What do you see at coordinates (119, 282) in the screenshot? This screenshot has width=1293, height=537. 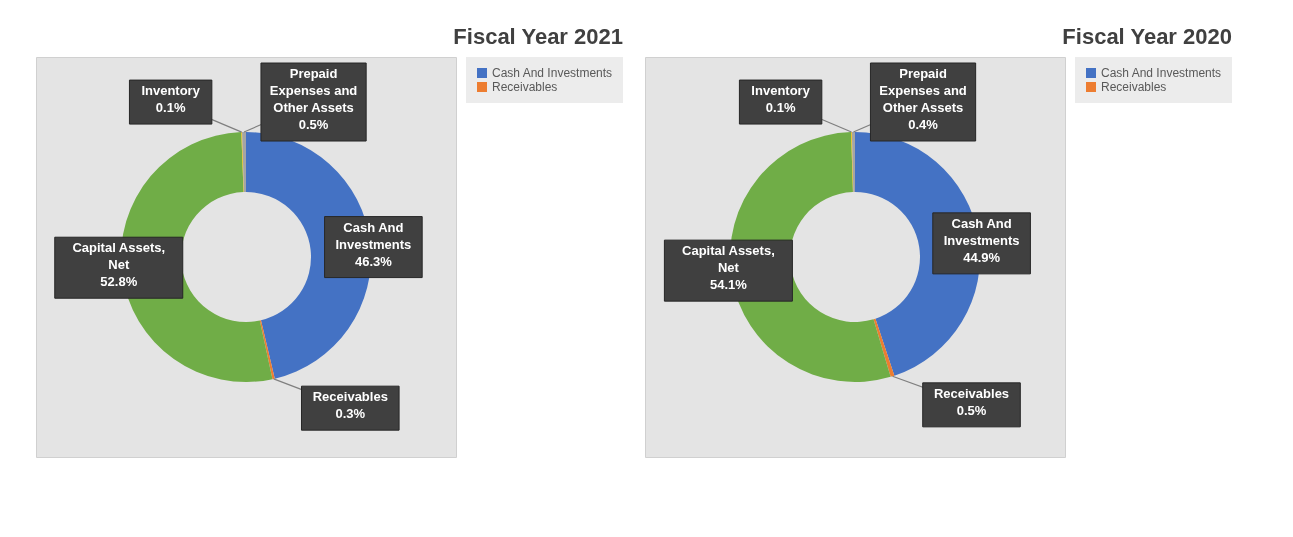 I see `data-label: 52.8%` at bounding box center [119, 282].